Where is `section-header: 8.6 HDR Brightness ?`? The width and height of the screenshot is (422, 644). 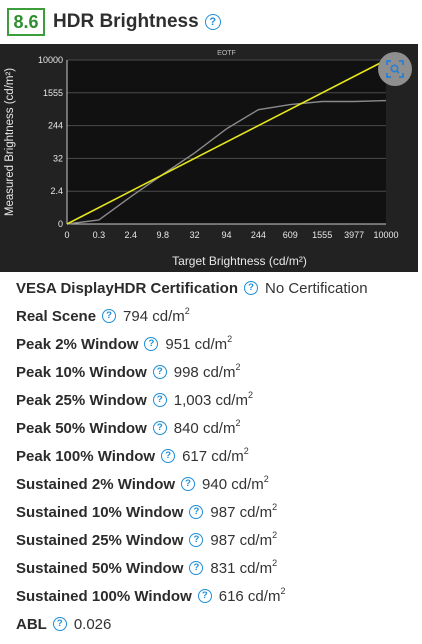
section-header: 8.6 HDR Brightness ? is located at coordinates (114, 22).